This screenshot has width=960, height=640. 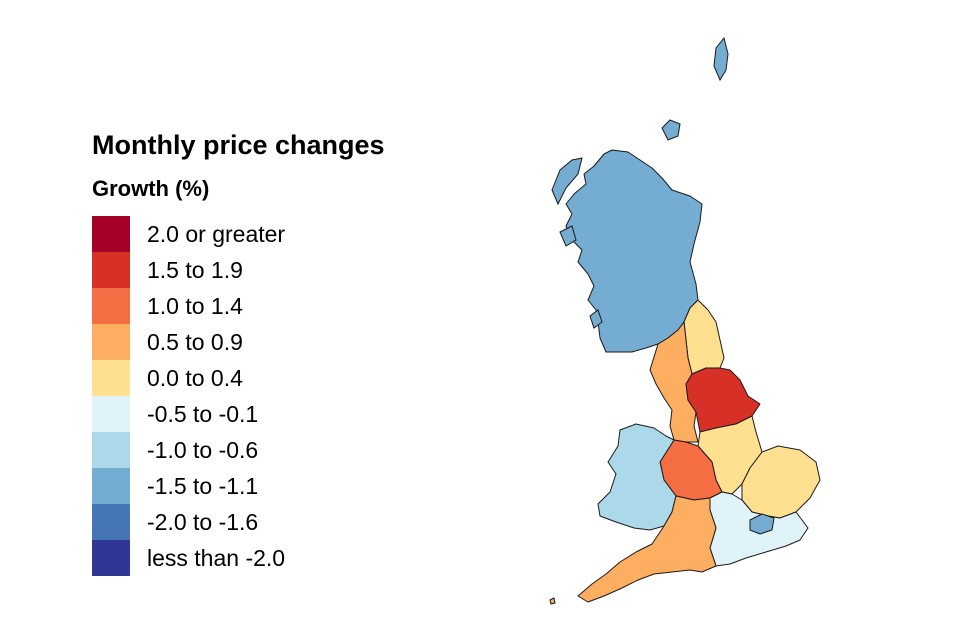 What do you see at coordinates (762, 524) in the screenshot?
I see `region-london` at bounding box center [762, 524].